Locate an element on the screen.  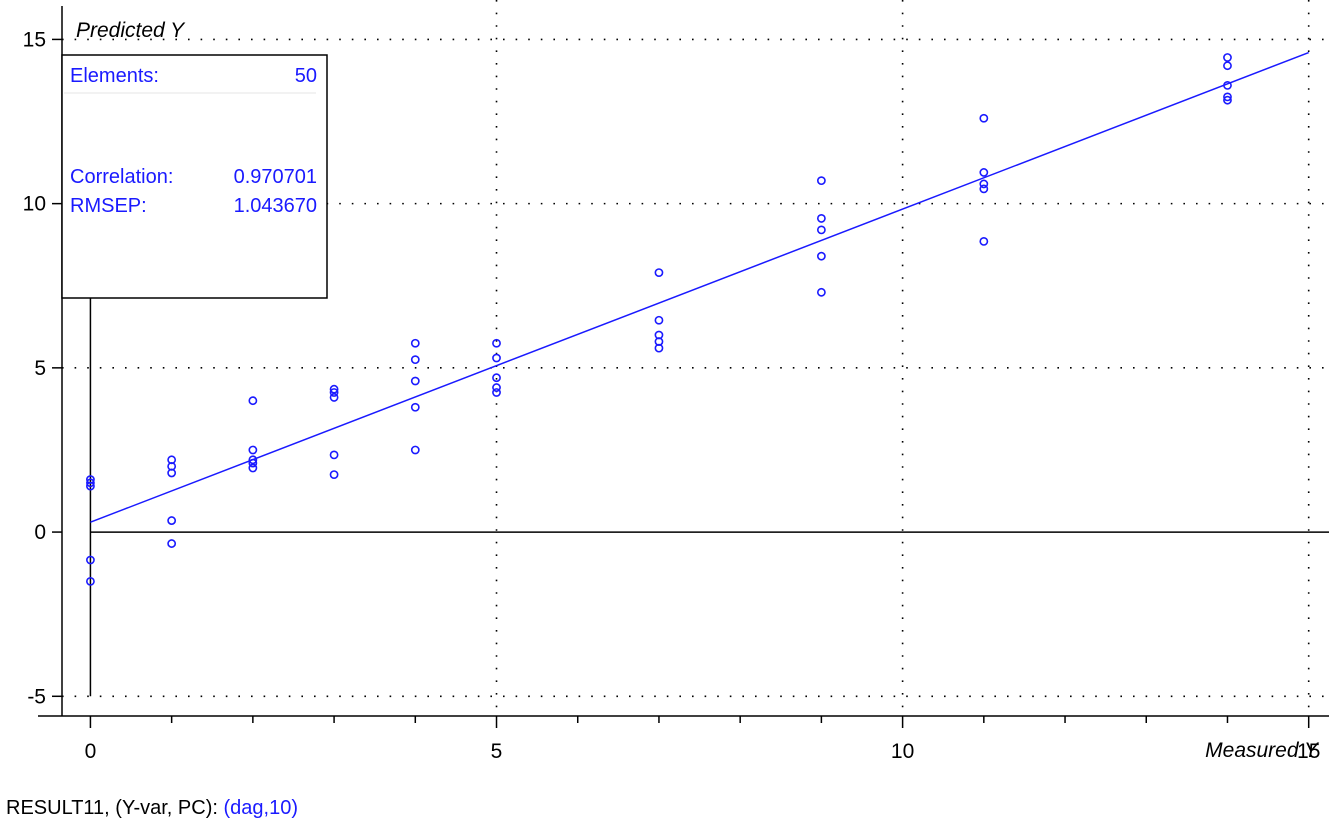
x-tick-label: 5 is located at coordinates (497, 751).